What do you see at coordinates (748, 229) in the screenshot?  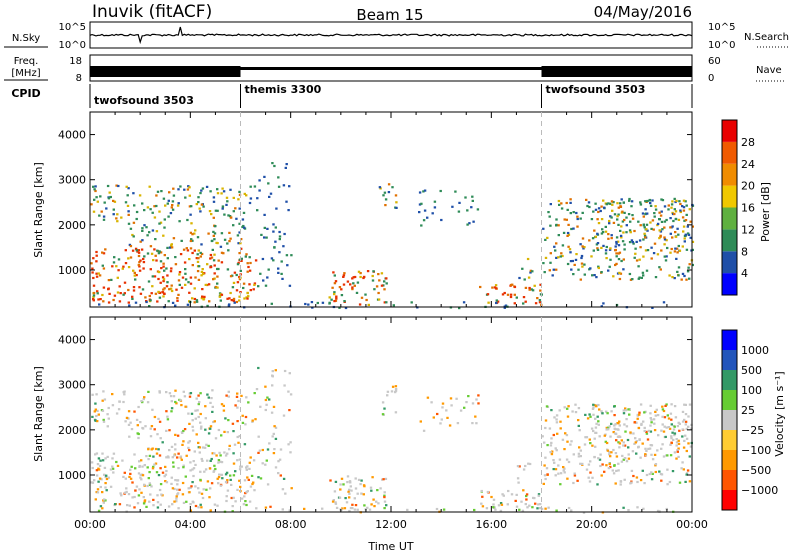 I see `power-colorbar-tick: 12` at bounding box center [748, 229].